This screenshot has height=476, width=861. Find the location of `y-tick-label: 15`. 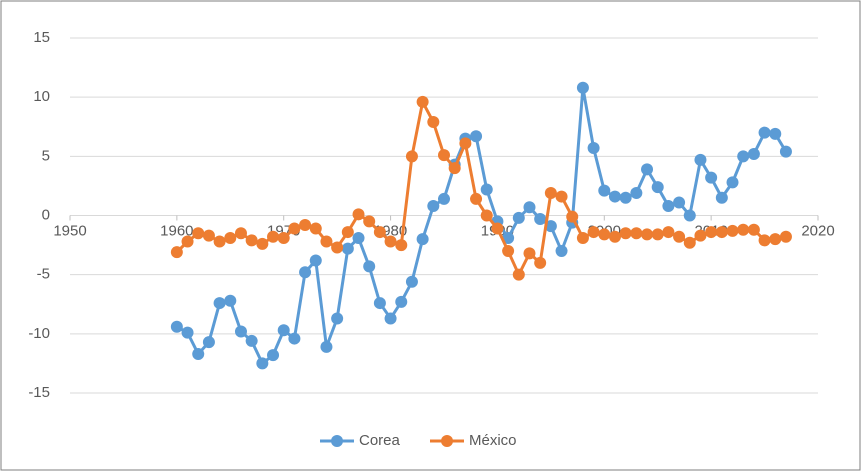

y-tick-label: 15 is located at coordinates (41, 37).